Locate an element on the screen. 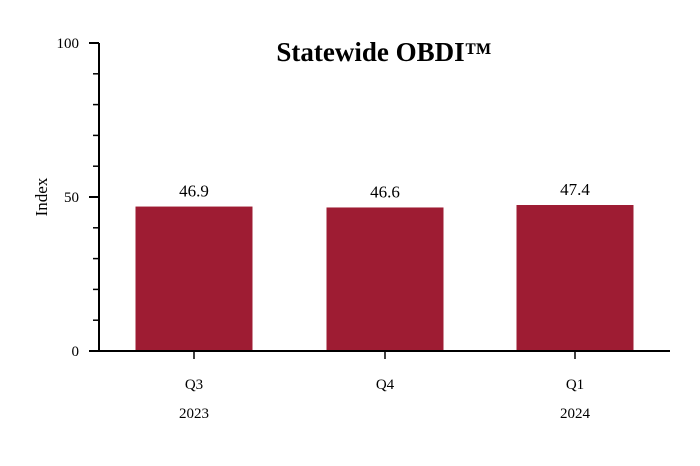 The height and width of the screenshot is (466, 700). data-label: 47.4 is located at coordinates (575, 189).